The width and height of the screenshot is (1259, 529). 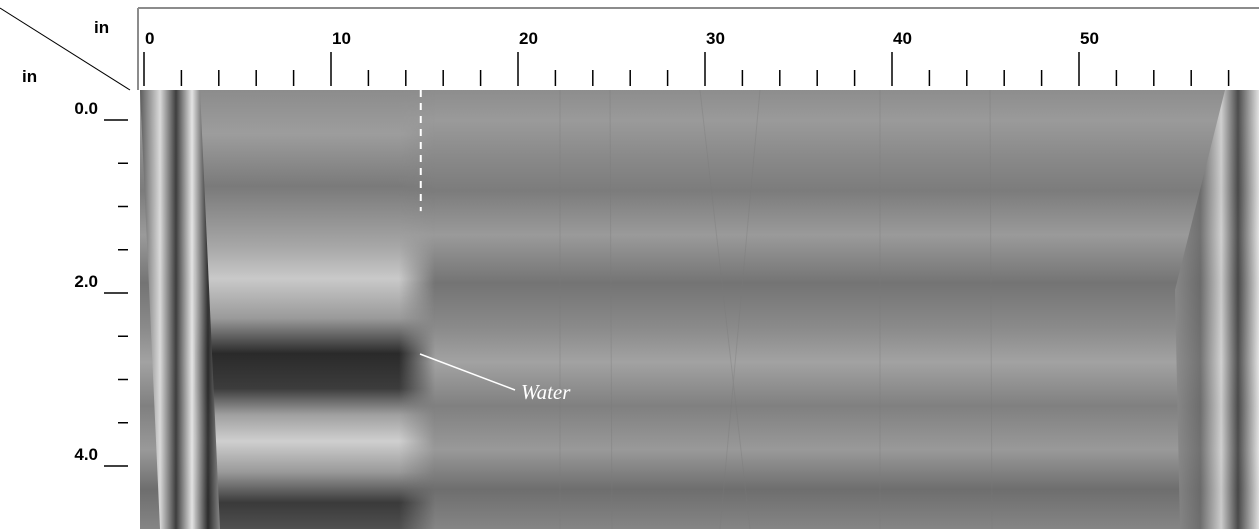 I want to click on left-axis-label: 0.0, so click(x=86, y=108).